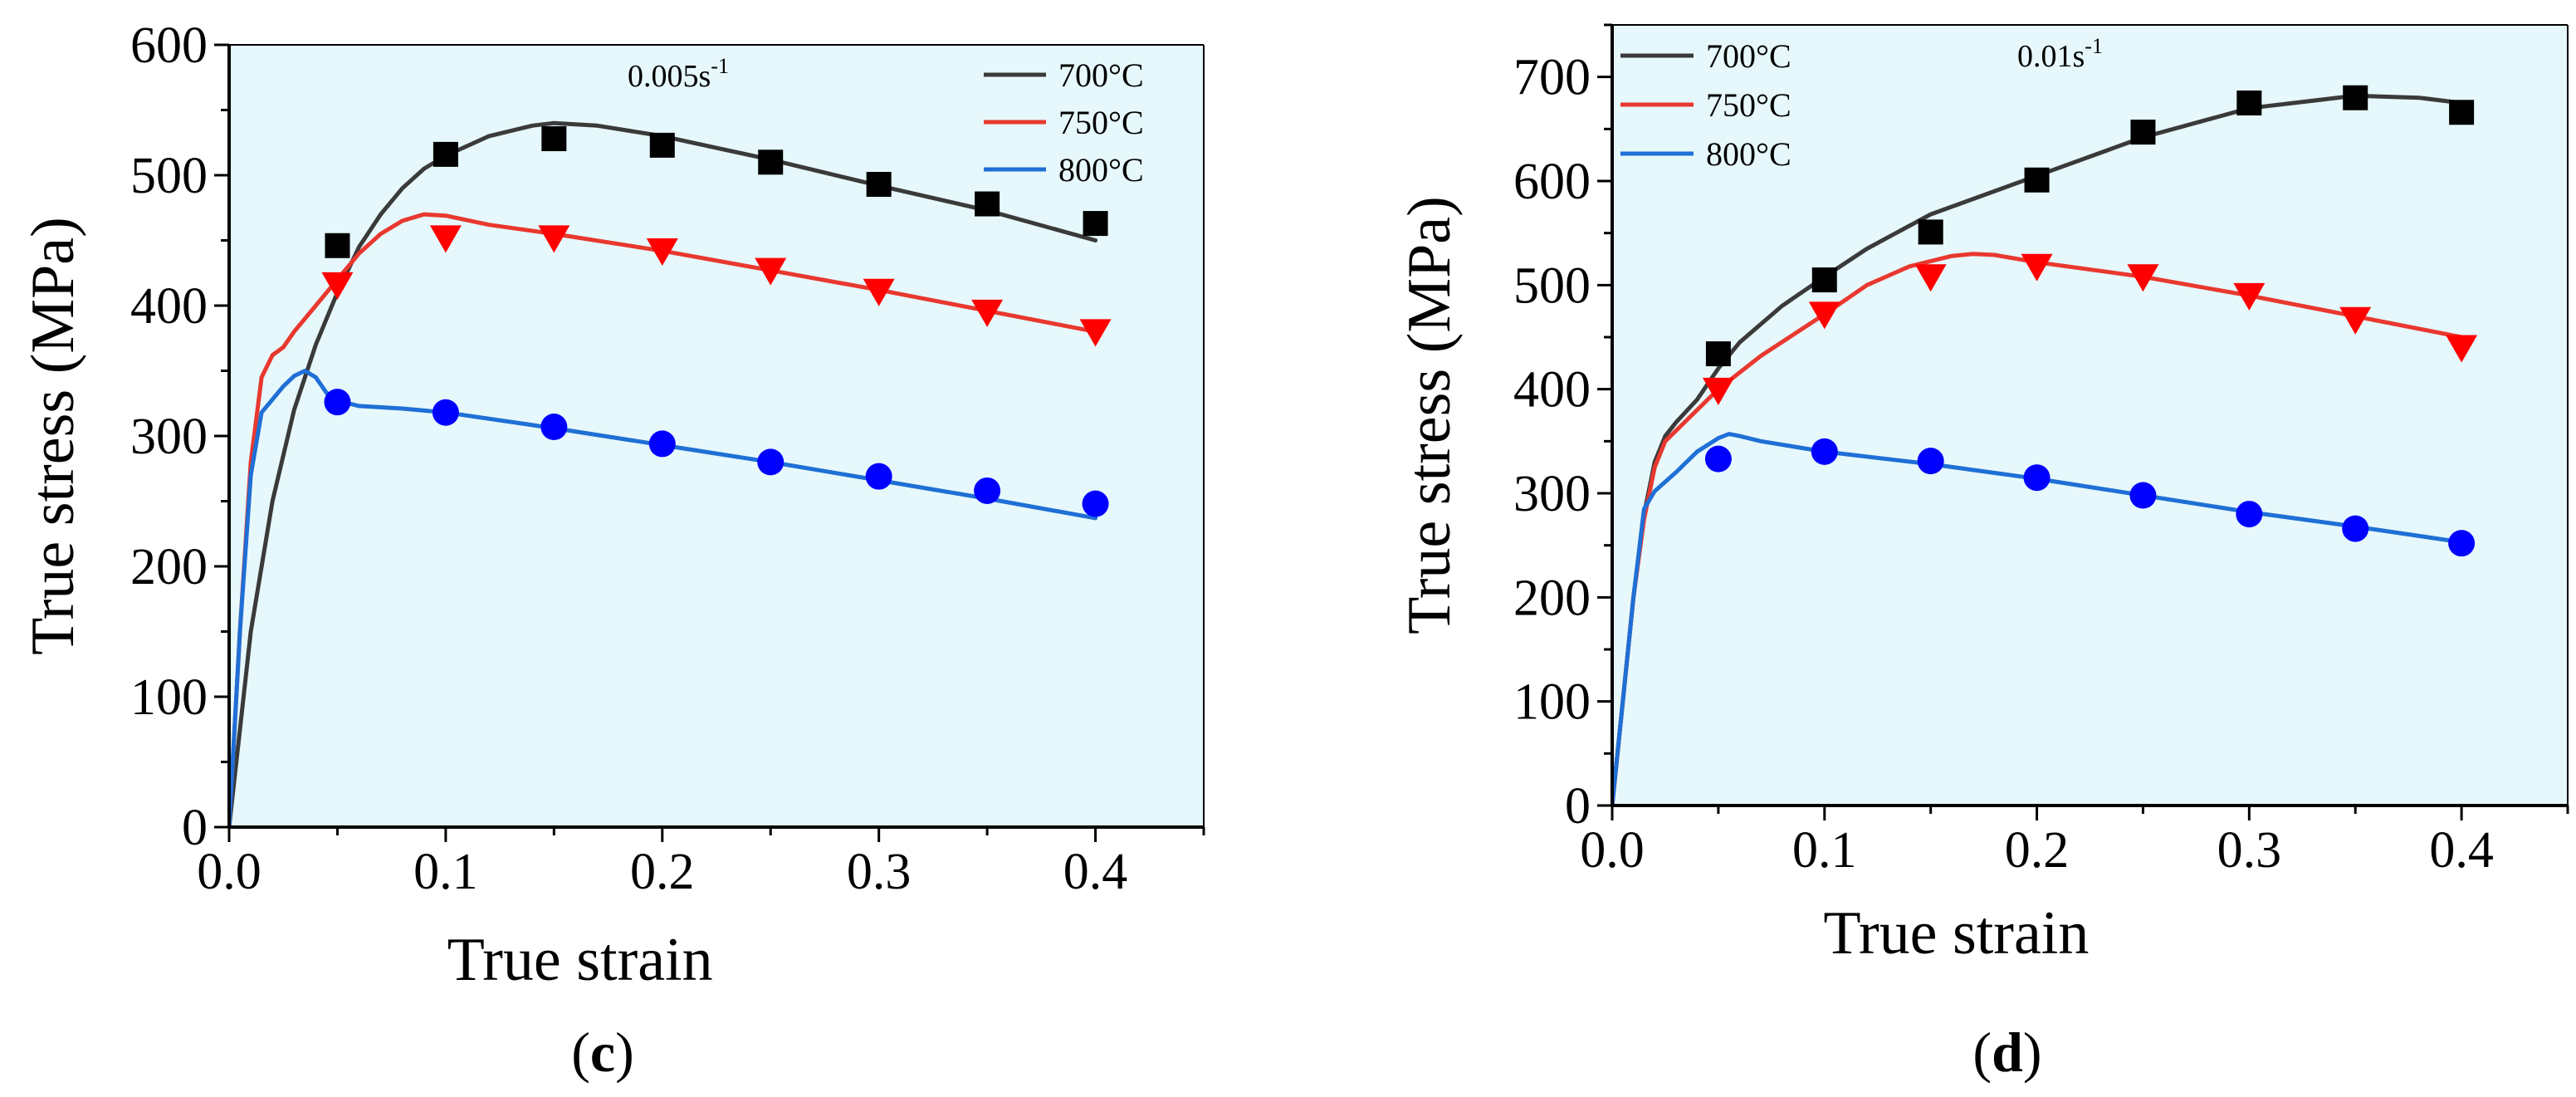 The width and height of the screenshot is (2576, 1097). Describe the element at coordinates (678, 74) in the screenshot. I see `strain-rate-label: 0.005s-1` at that location.